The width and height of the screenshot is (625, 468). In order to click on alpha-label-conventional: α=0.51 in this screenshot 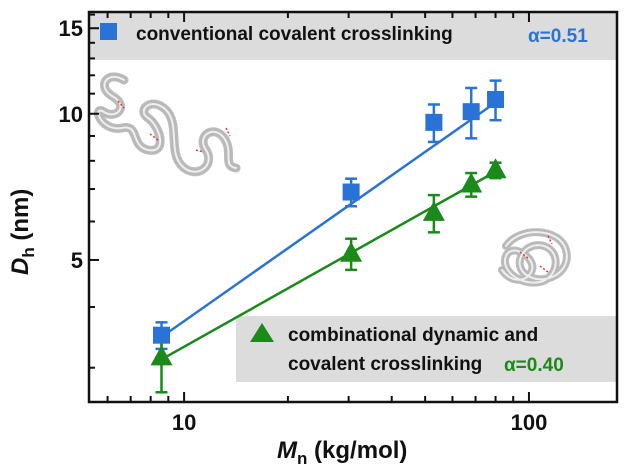, I will do `click(558, 36)`.